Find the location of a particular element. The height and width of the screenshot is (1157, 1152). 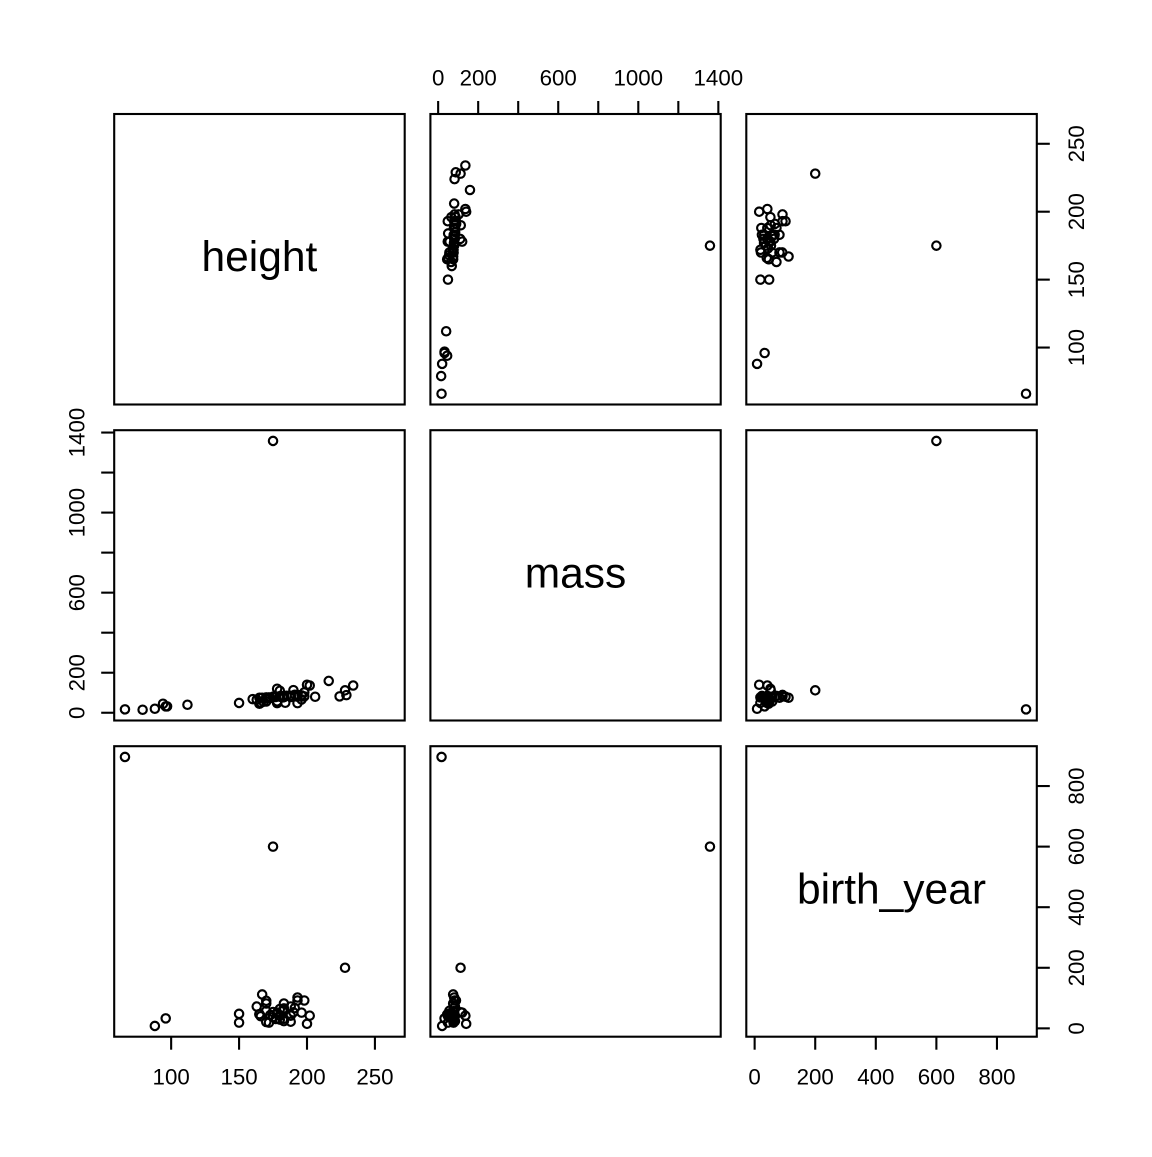

svg-text: mass is located at coordinates (576, 573).